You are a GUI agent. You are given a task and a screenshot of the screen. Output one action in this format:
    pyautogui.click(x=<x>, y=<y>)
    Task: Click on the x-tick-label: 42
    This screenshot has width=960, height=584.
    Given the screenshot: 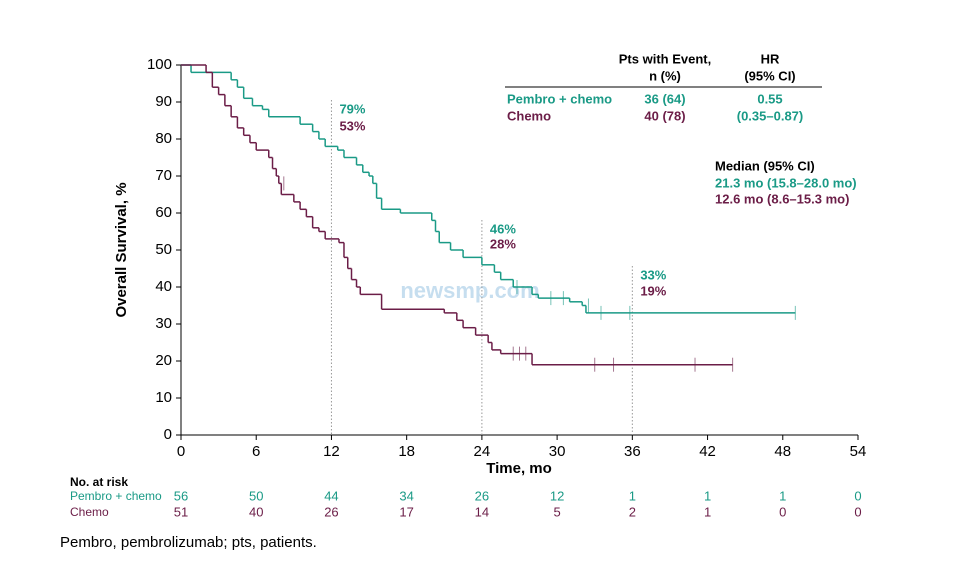 What is the action you would take?
    pyautogui.click(x=707, y=451)
    